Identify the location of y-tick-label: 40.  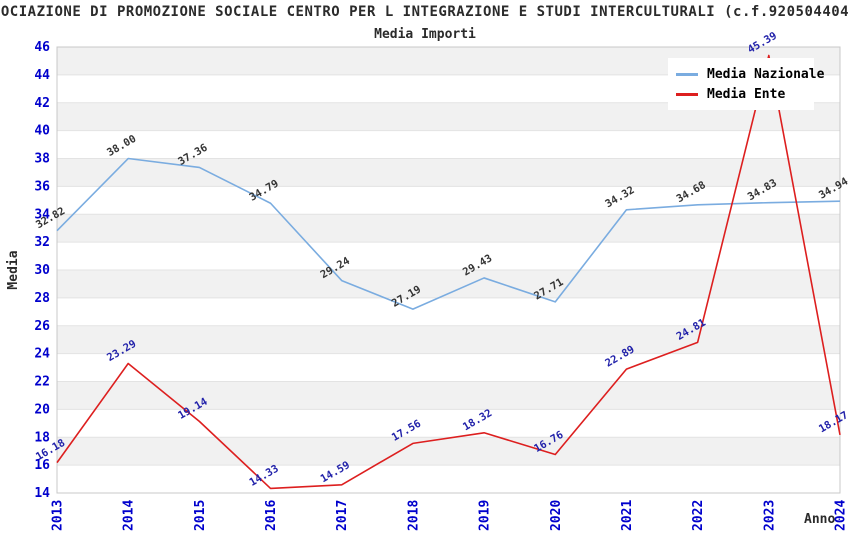
(42, 131).